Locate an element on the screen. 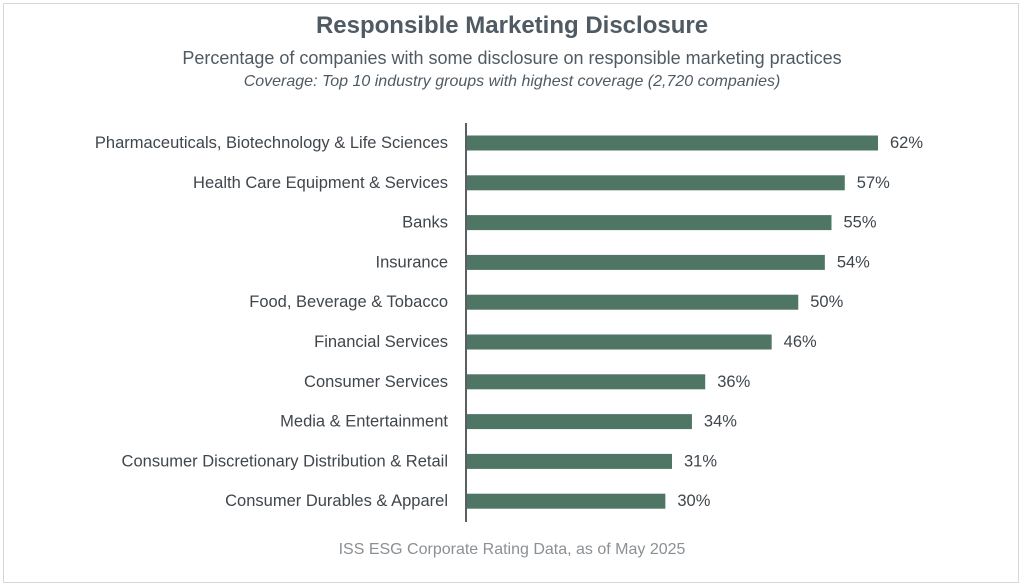 The width and height of the screenshot is (1024, 588). value-label: 46% is located at coordinates (800, 342).